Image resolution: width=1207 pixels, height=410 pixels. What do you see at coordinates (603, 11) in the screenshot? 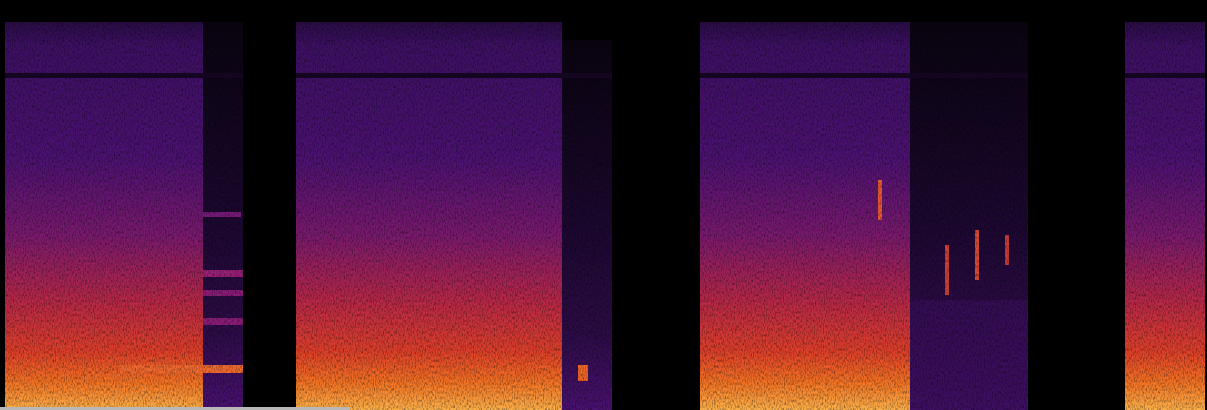
I see `top-border` at bounding box center [603, 11].